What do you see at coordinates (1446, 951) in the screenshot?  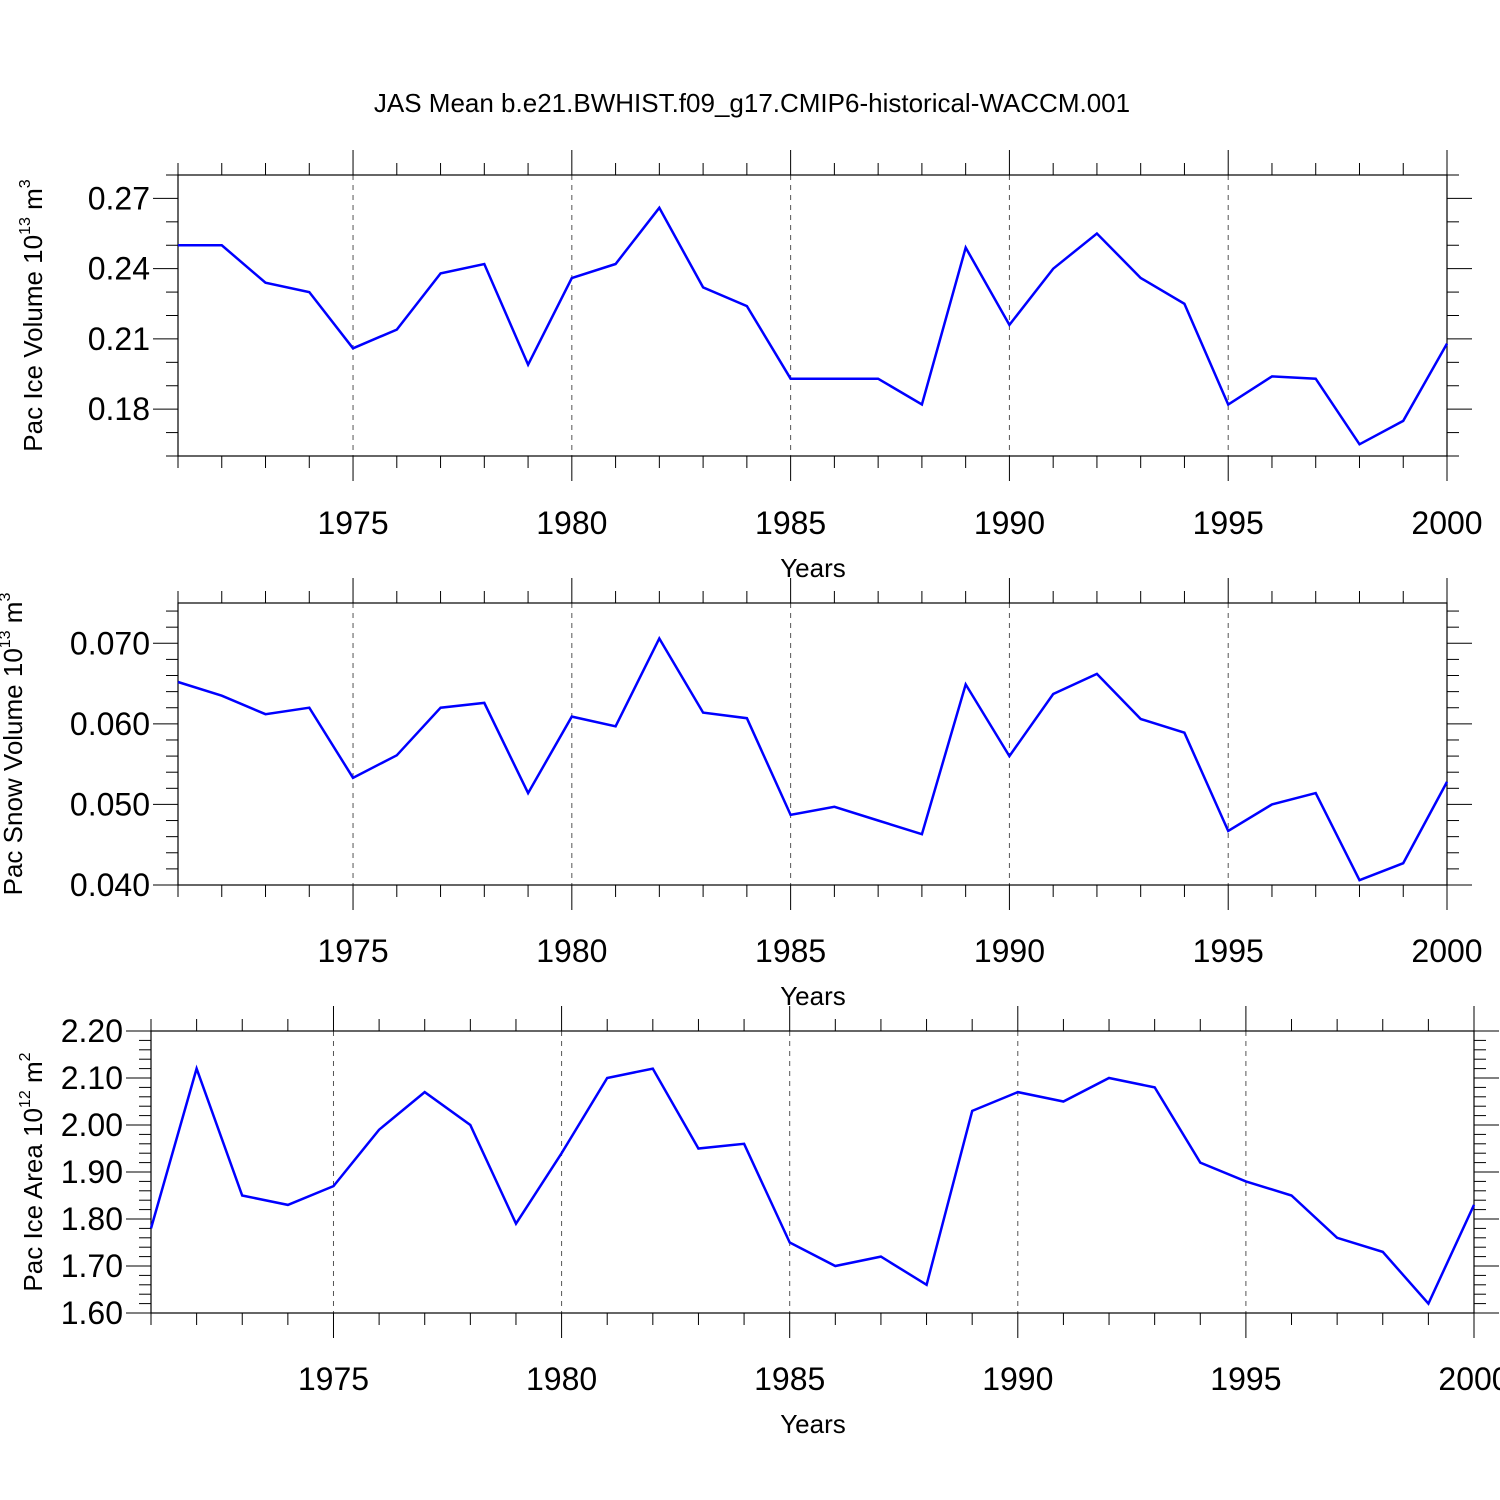 I see `panel1-xtick-label-5: 2000` at bounding box center [1446, 951].